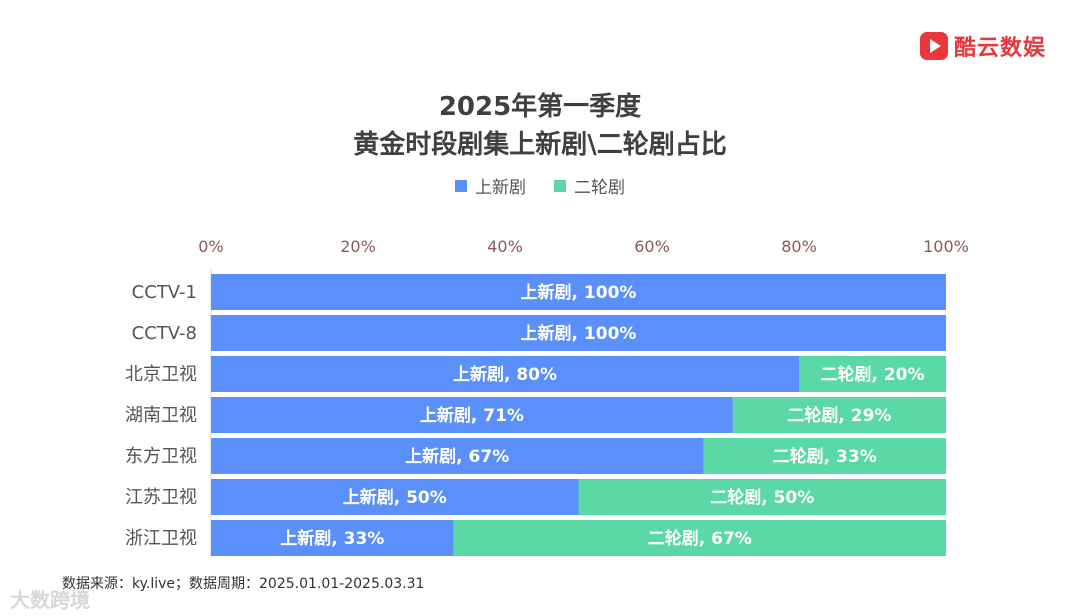  Describe the element at coordinates (540, 107) in the screenshot. I see `chart-title-line1: 2025年第一季度` at that location.